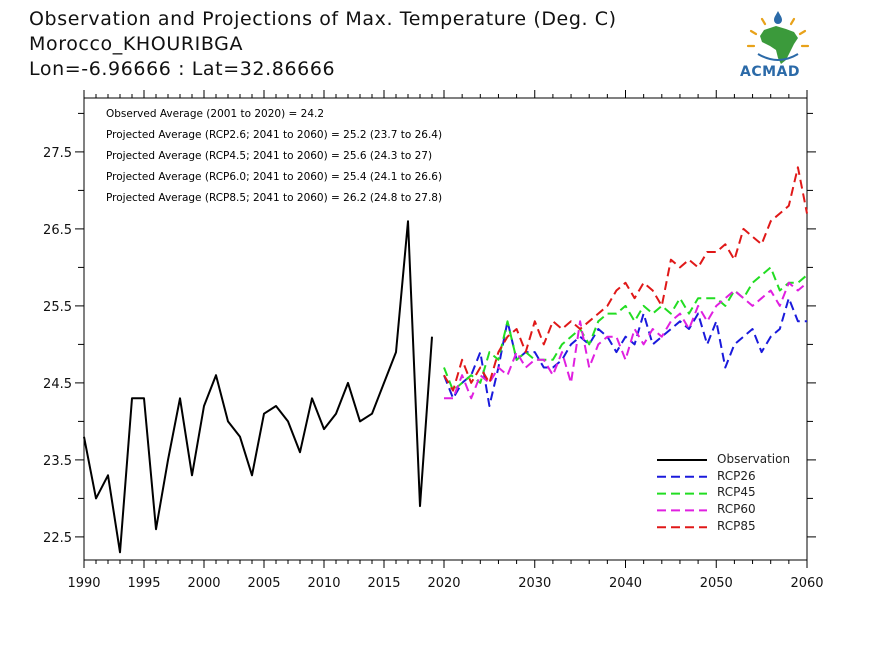 The width and height of the screenshot is (879, 659). What do you see at coordinates (57, 538) in the screenshot?
I see `y-tick-label: 22.5` at bounding box center [57, 538].